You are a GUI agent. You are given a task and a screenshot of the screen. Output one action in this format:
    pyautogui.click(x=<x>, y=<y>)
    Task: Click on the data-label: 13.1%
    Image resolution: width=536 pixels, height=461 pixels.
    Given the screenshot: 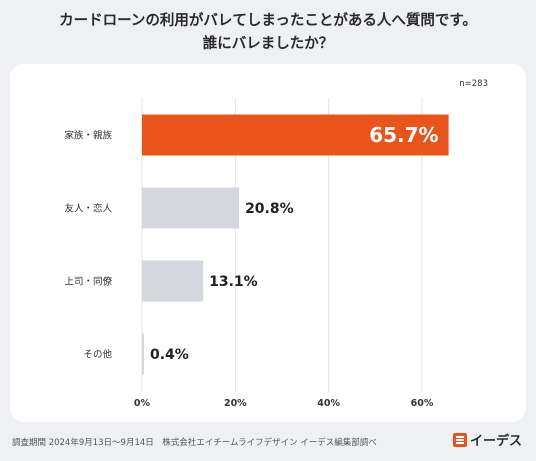 What is the action you would take?
    pyautogui.click(x=233, y=282)
    